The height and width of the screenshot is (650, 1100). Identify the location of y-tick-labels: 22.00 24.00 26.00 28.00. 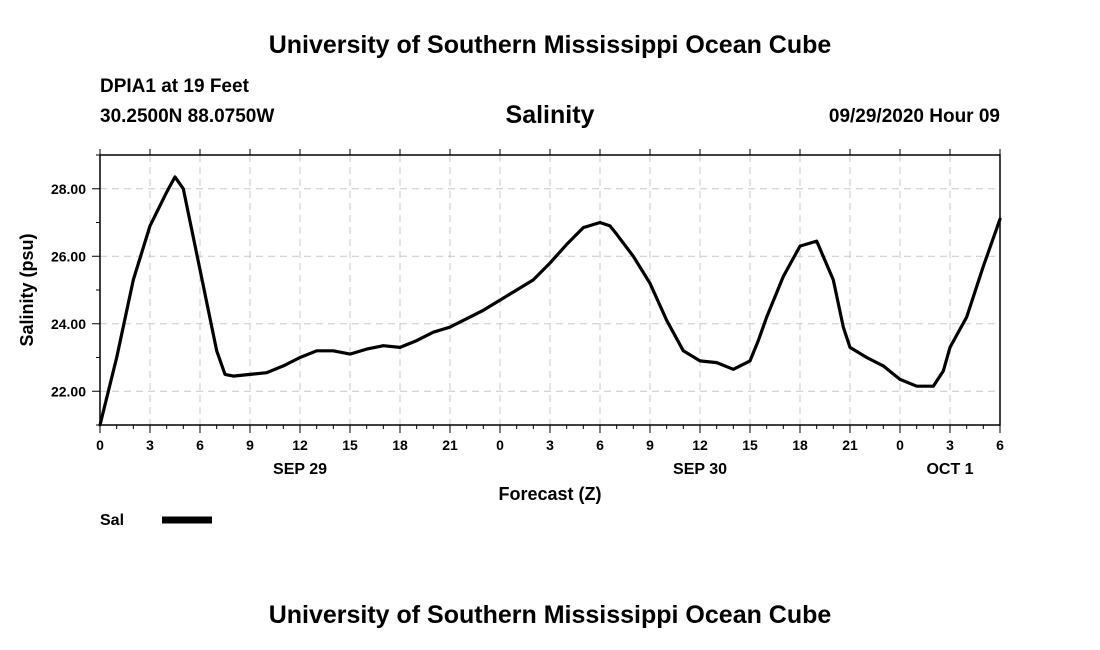
(68, 290).